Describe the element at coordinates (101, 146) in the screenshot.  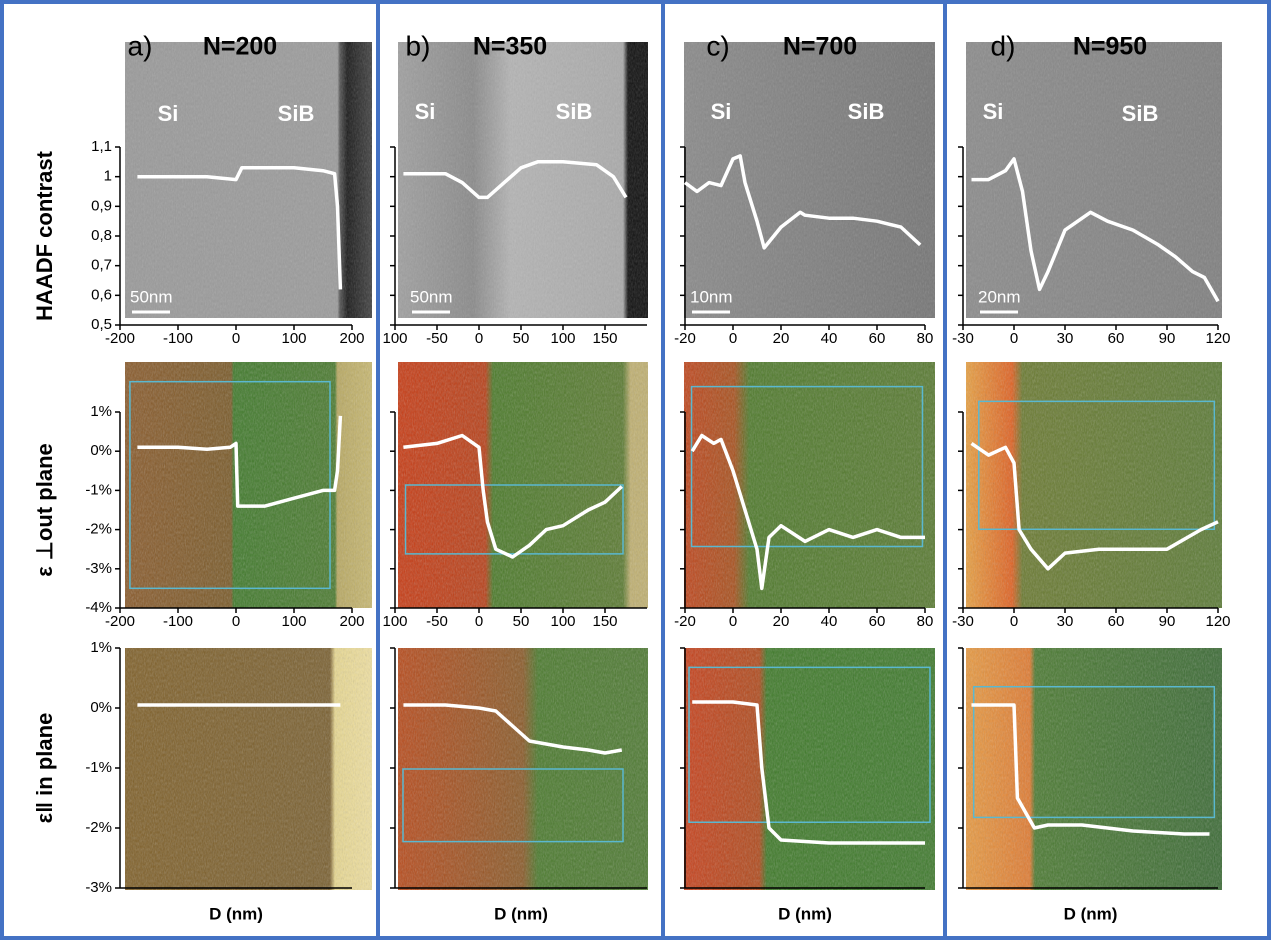
I see `y-tick-label: 1,1` at that location.